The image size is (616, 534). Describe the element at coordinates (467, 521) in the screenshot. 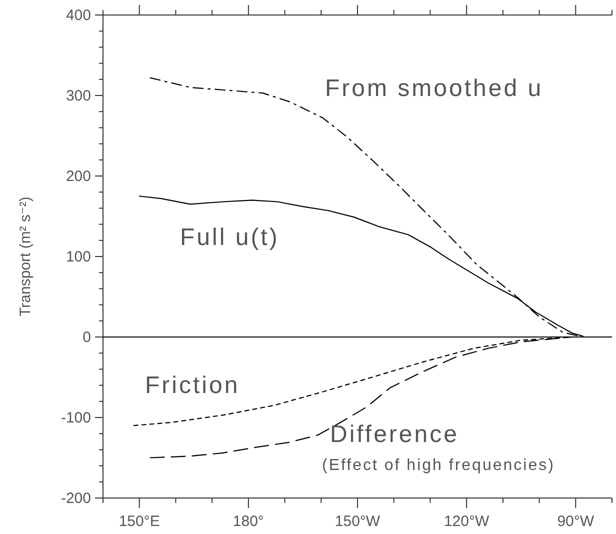

I see `x-tick-label: 120°W` at that location.